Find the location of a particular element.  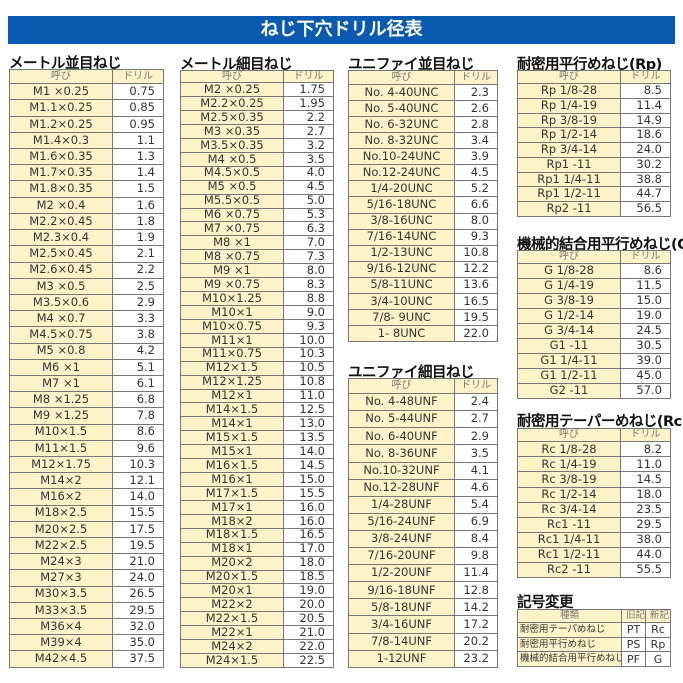

thread-size: Rp 3/4-14 is located at coordinates (569, 150).